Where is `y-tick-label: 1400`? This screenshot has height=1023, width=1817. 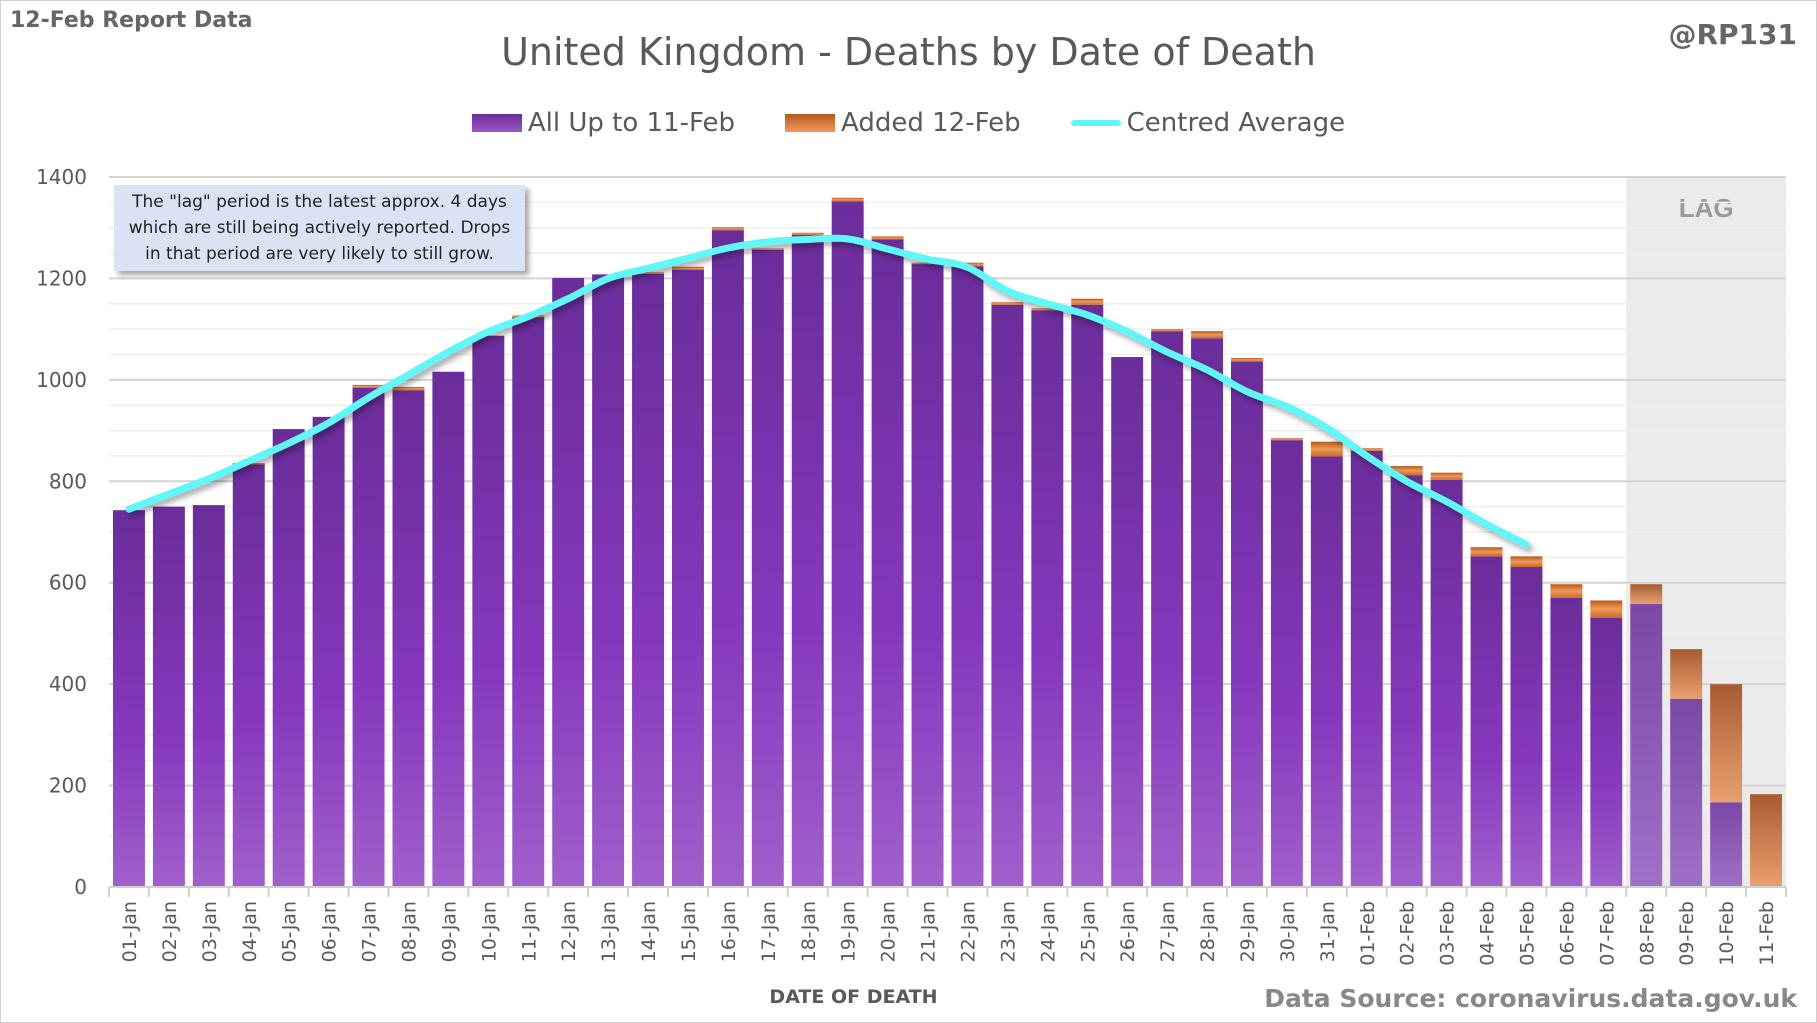
y-tick-label: 1400 is located at coordinates (61, 177).